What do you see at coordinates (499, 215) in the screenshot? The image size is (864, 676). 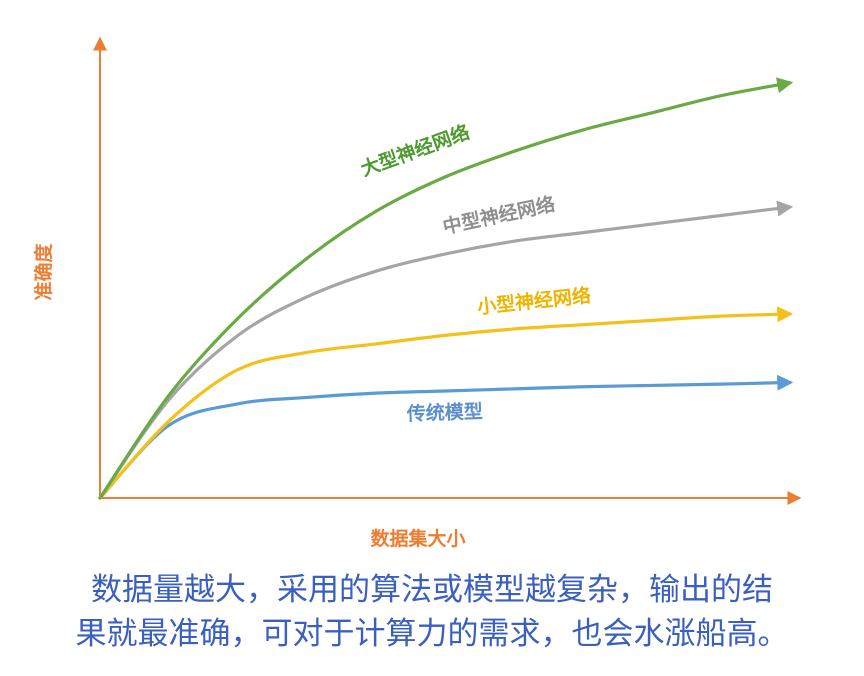 I see `series-label-1: 中型神经网络` at bounding box center [499, 215].